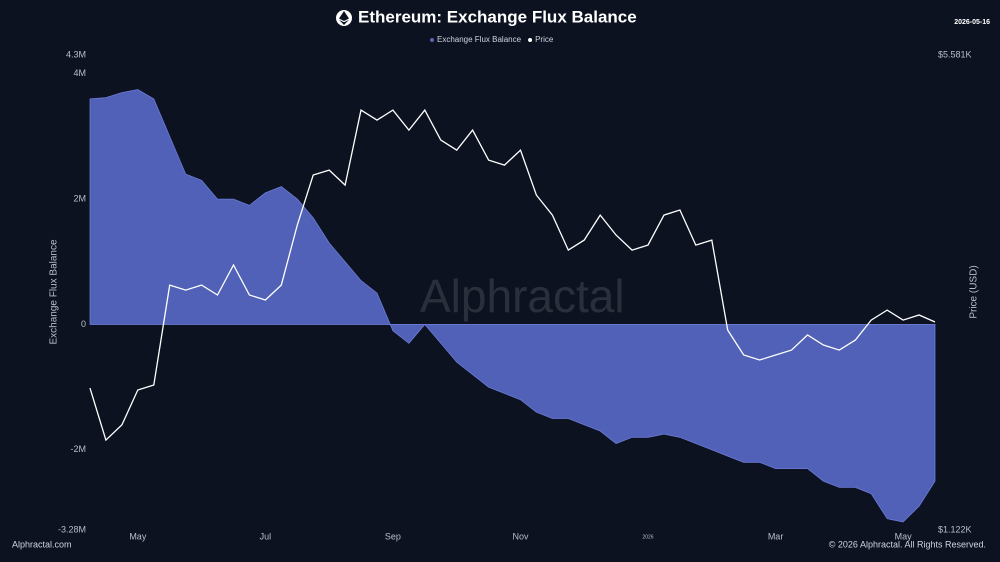 The height and width of the screenshot is (562, 1000). What do you see at coordinates (344, 18) in the screenshot?
I see `eth-glyph` at bounding box center [344, 18].